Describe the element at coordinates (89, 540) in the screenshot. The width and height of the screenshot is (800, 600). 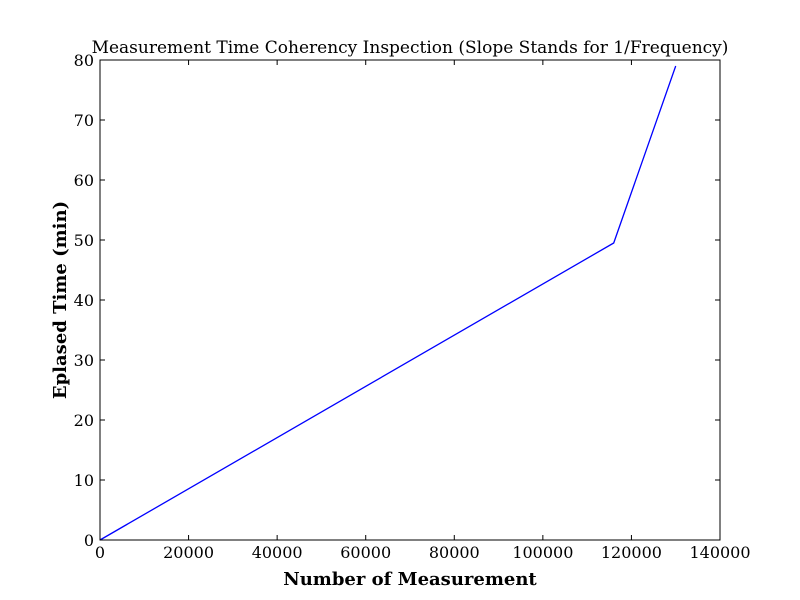
I see `y-tick-label: 0` at that location.